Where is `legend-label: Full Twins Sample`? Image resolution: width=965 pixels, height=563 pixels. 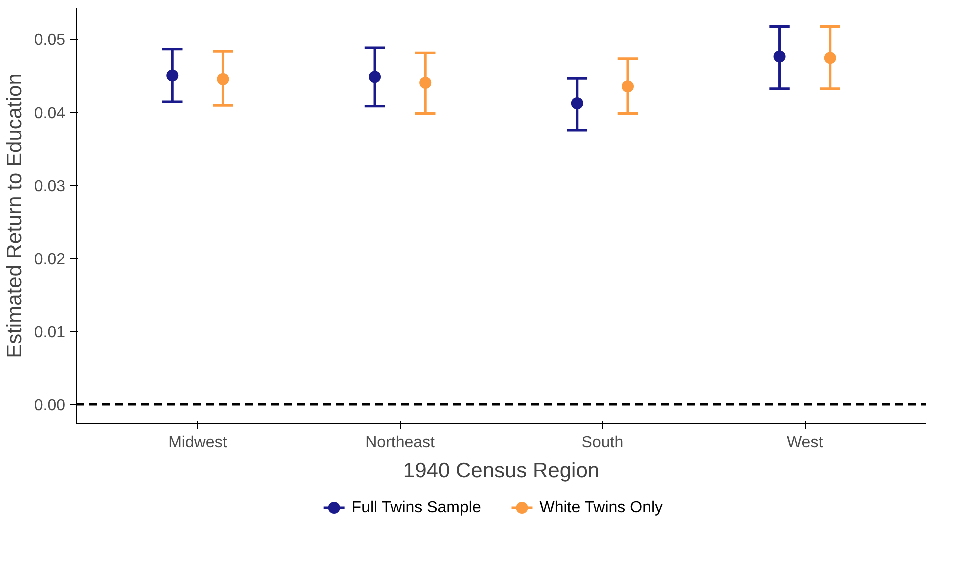 legend-label: Full Twins Sample is located at coordinates (417, 508).